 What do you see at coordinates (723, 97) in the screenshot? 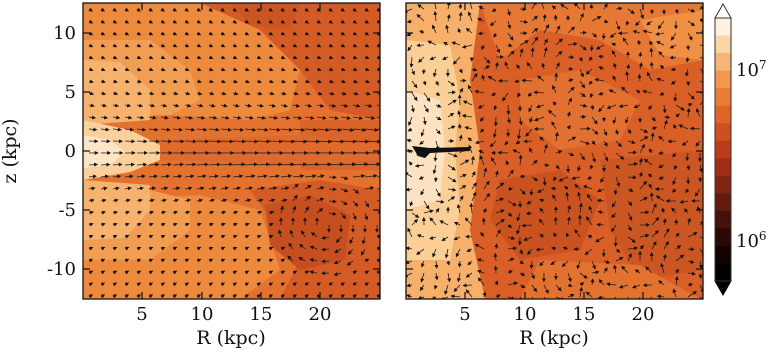
I see `colorbar-segment` at bounding box center [723, 97].